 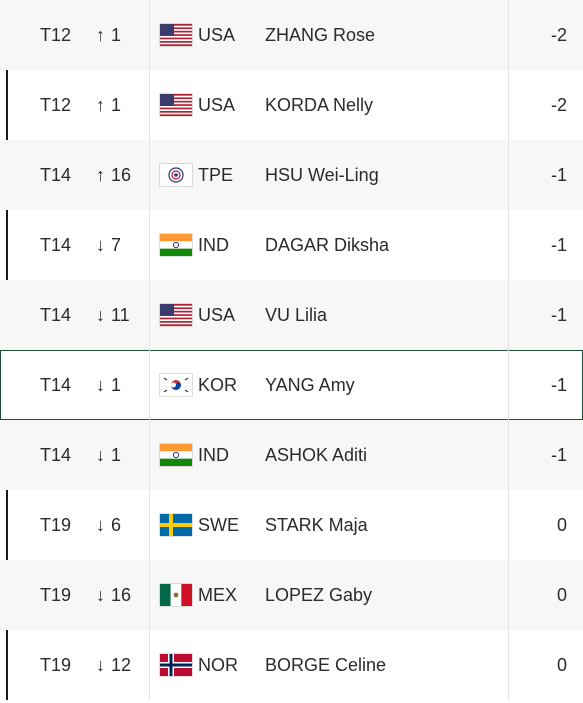 What do you see at coordinates (218, 594) in the screenshot?
I see `country-code: MEX` at bounding box center [218, 594].